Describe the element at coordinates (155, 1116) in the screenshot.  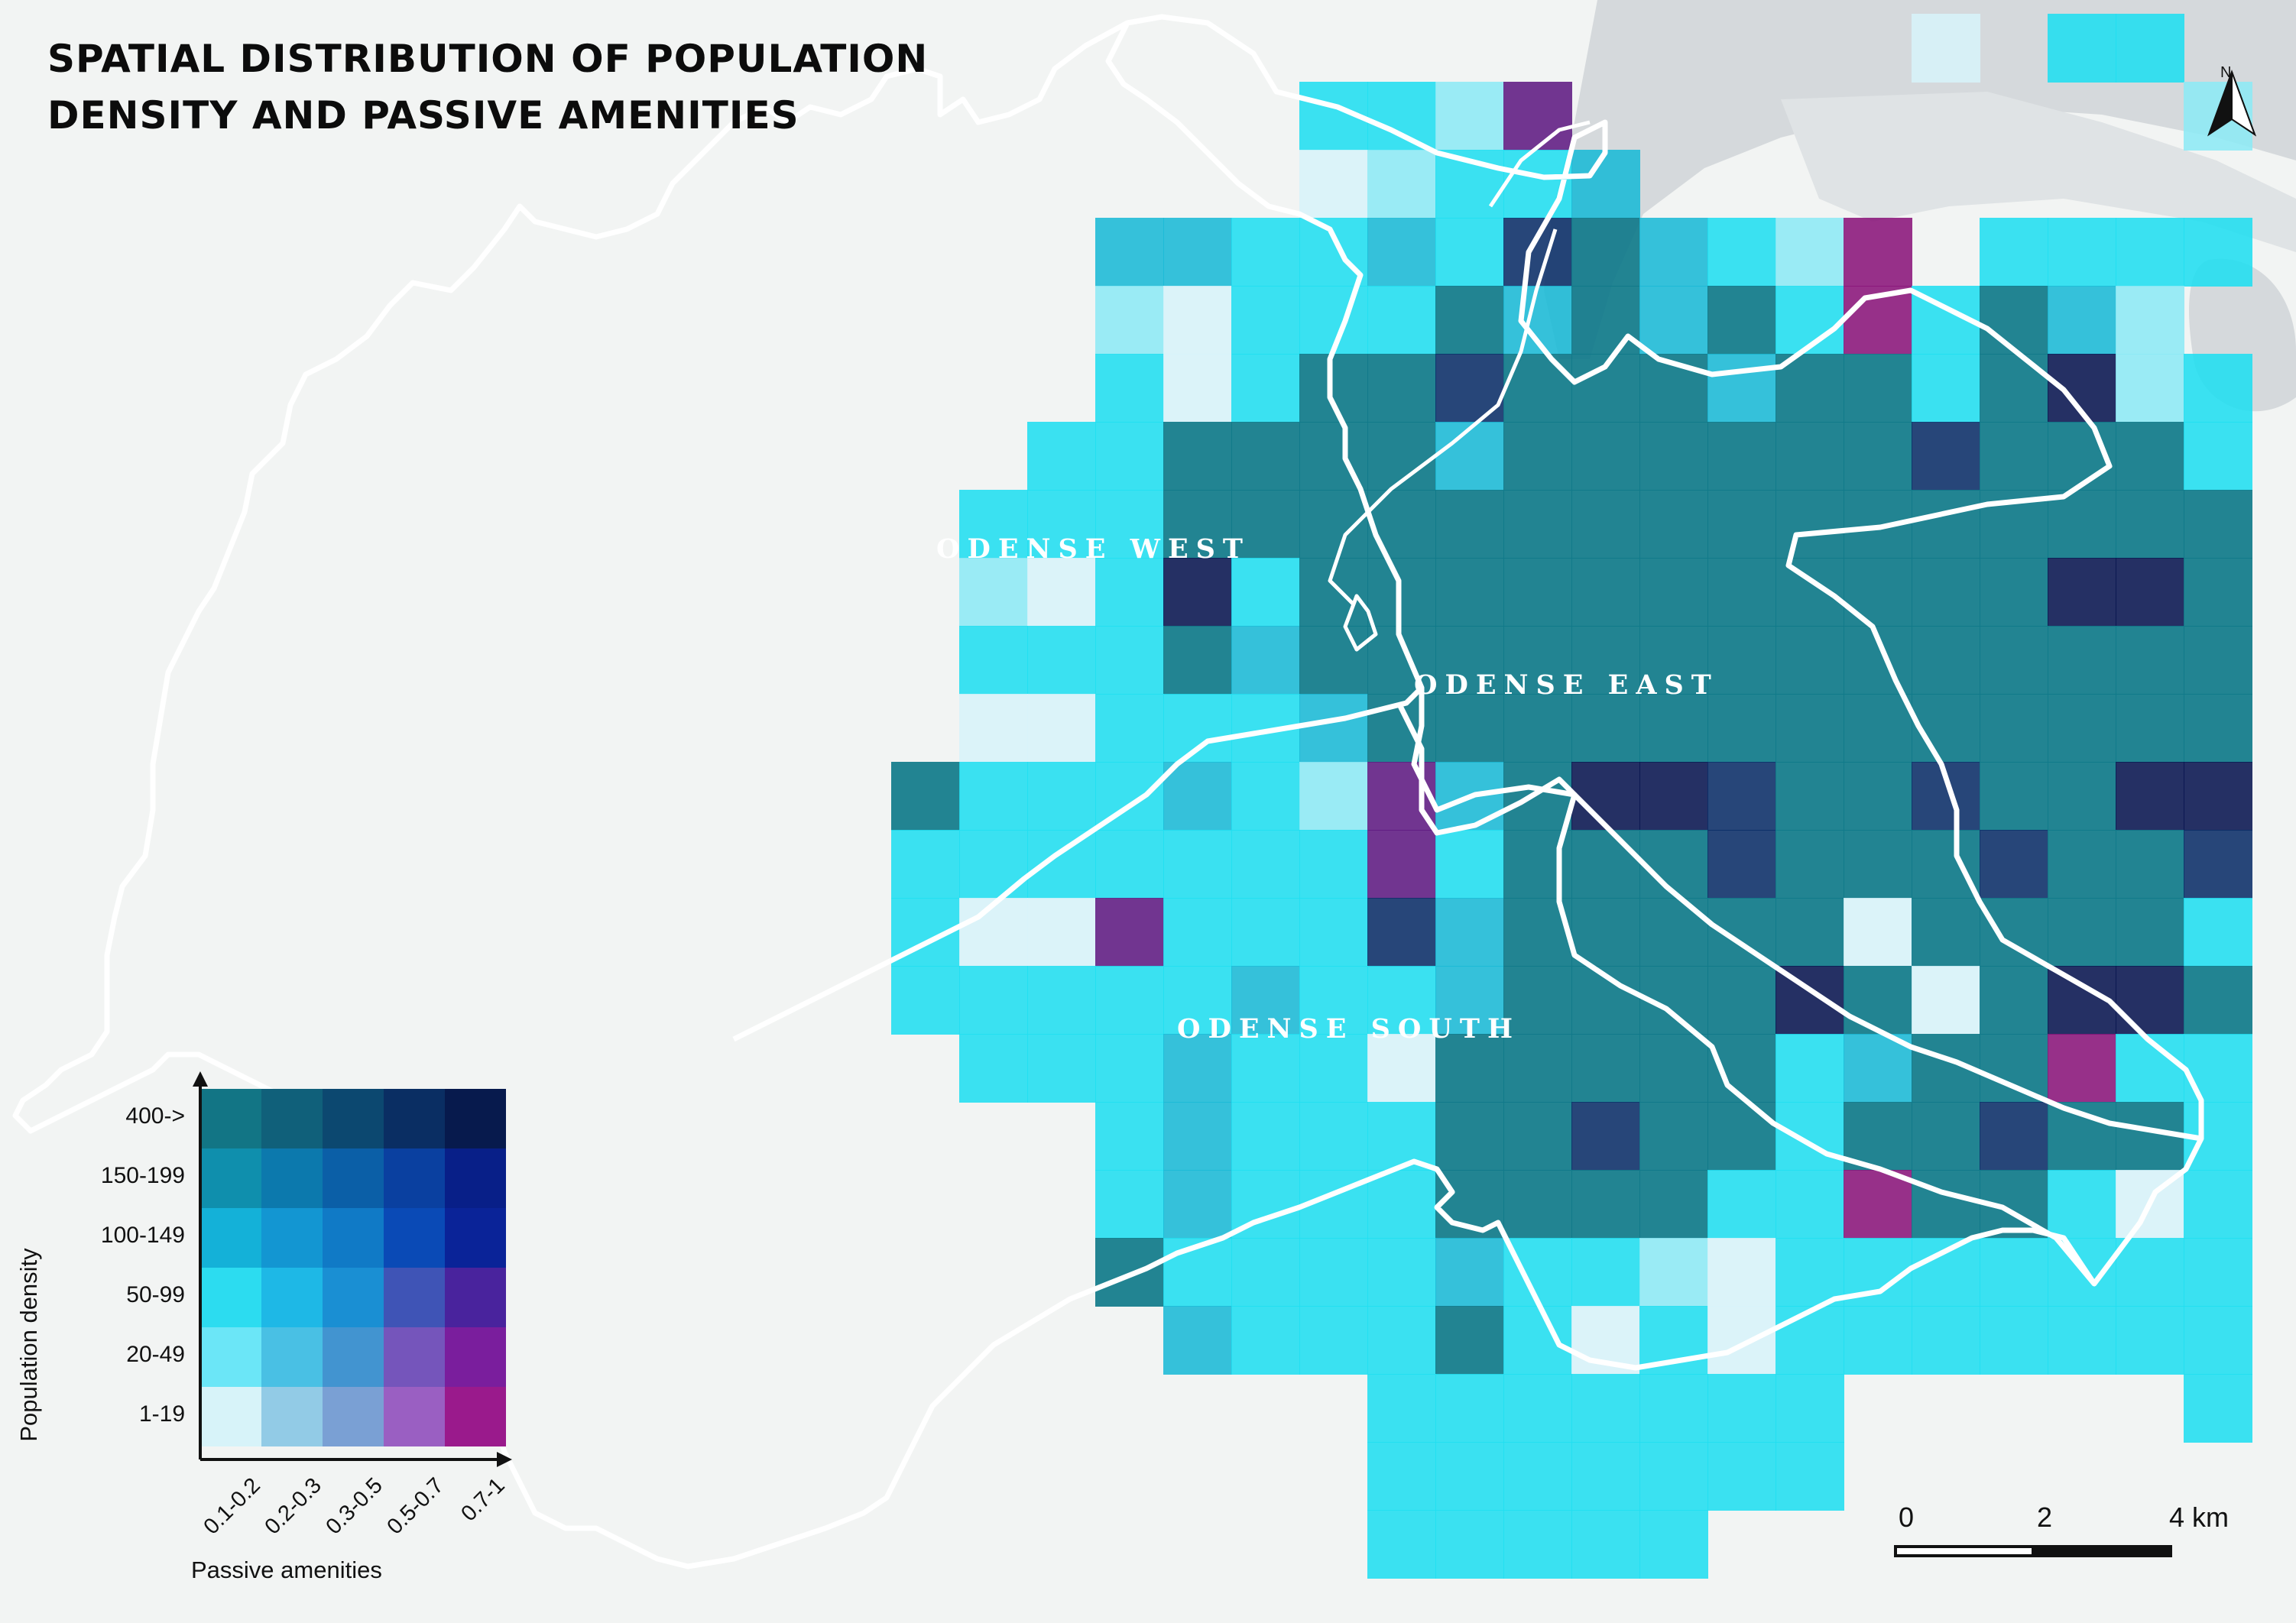
I see `legend-row-label: 400->` at that location.